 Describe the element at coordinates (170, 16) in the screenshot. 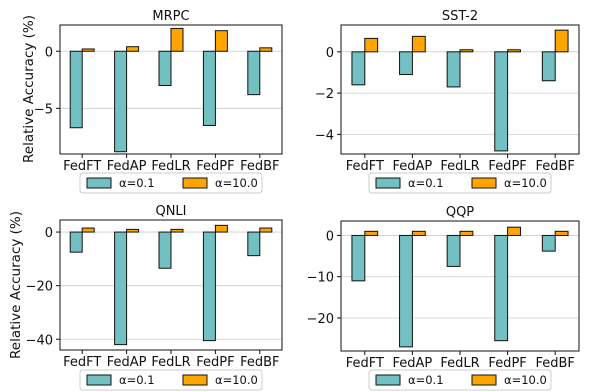

I see `chart-title: MRPC` at that location.